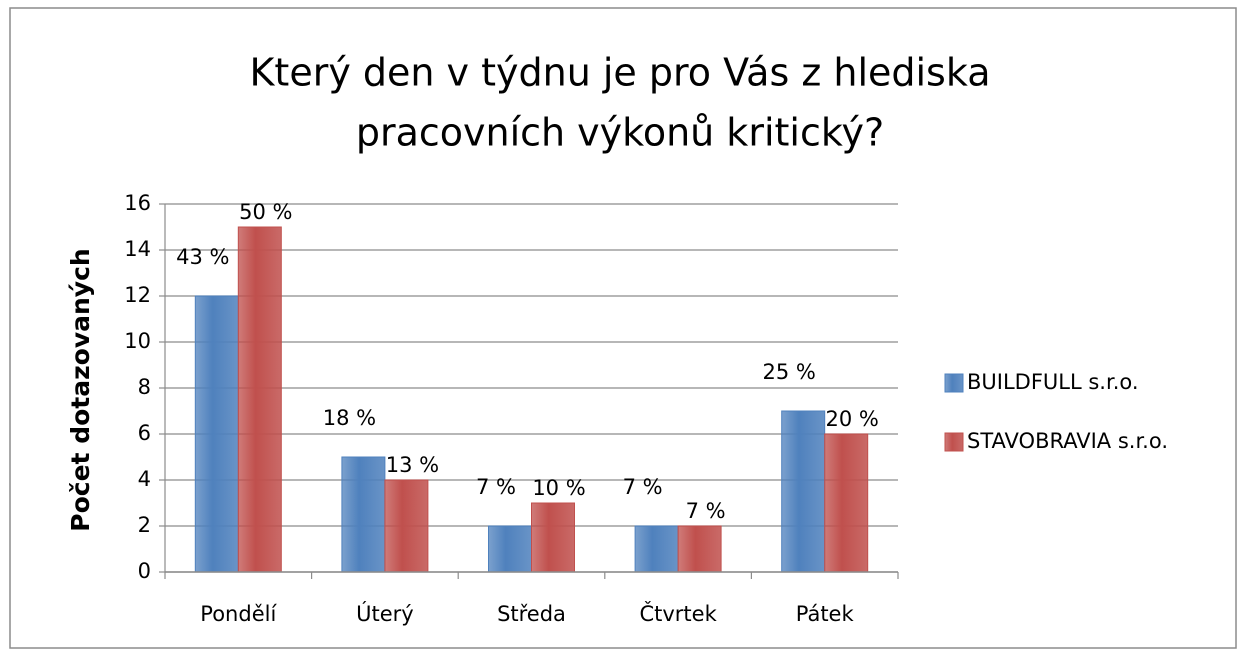  I want to click on data-label: 13 %, so click(412, 465).